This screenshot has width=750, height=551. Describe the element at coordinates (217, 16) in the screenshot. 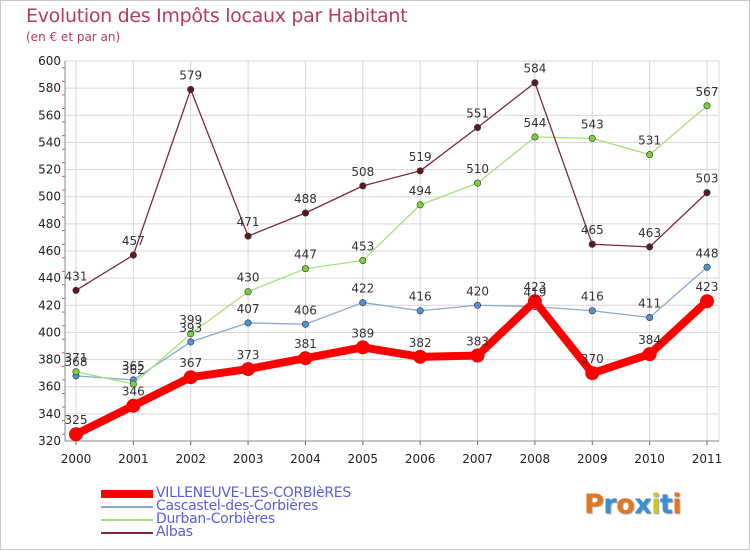

I see `chart-title: Evolution des Impôts locaux par Habitant` at that location.